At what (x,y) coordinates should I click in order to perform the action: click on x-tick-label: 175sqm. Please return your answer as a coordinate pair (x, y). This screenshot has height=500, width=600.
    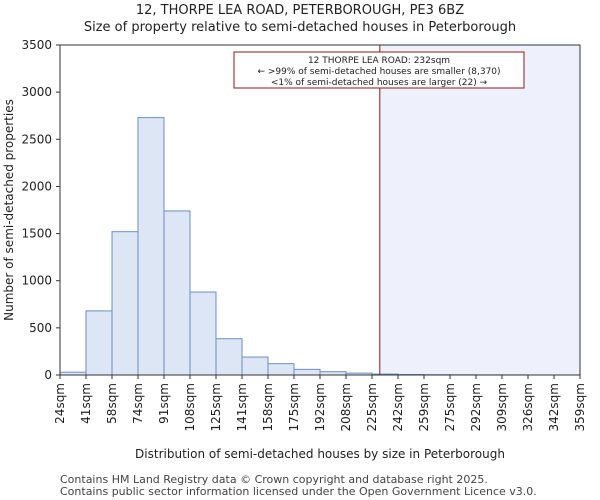
    Looking at the image, I should click on (294, 407).